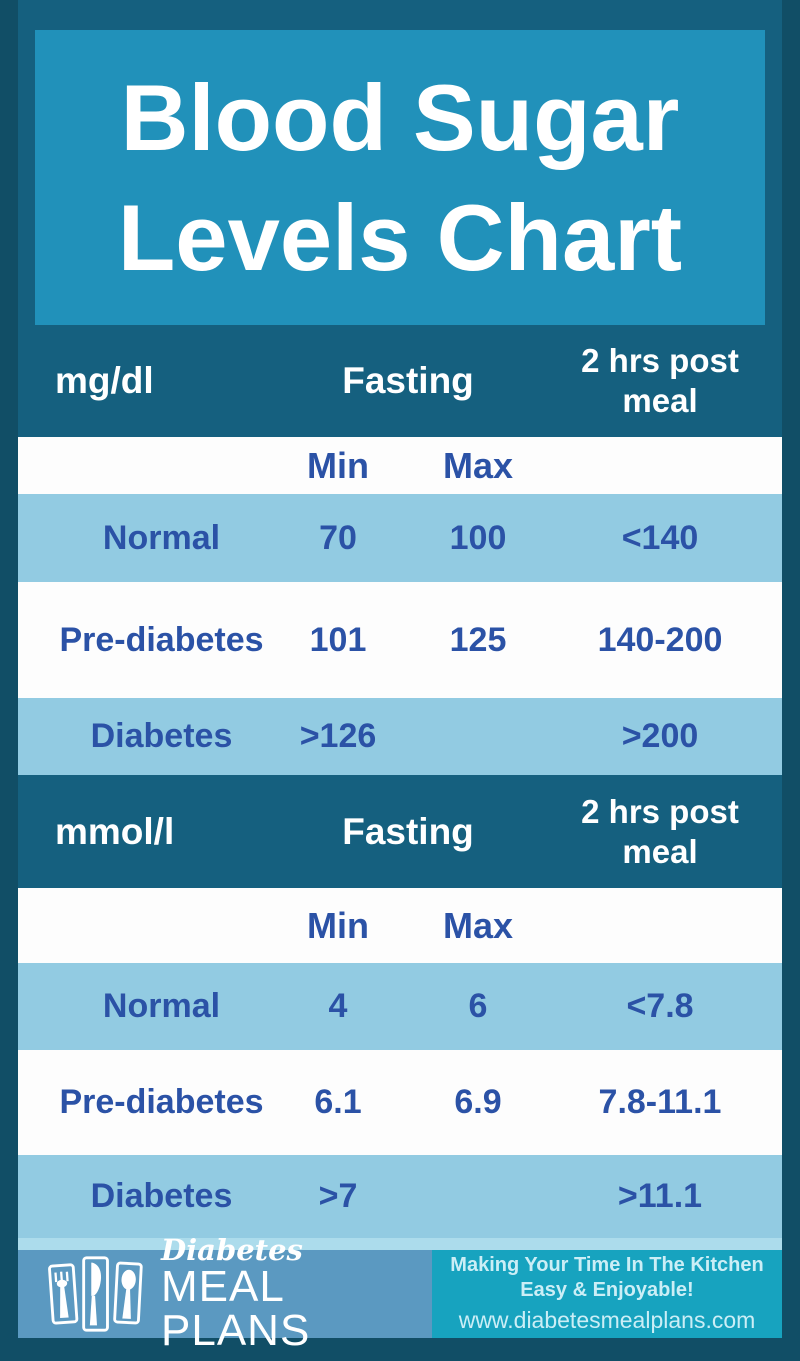 This screenshot has width=800, height=1361. Describe the element at coordinates (660, 639) in the screenshot. I see `post-meal-value: 140-200` at that location.